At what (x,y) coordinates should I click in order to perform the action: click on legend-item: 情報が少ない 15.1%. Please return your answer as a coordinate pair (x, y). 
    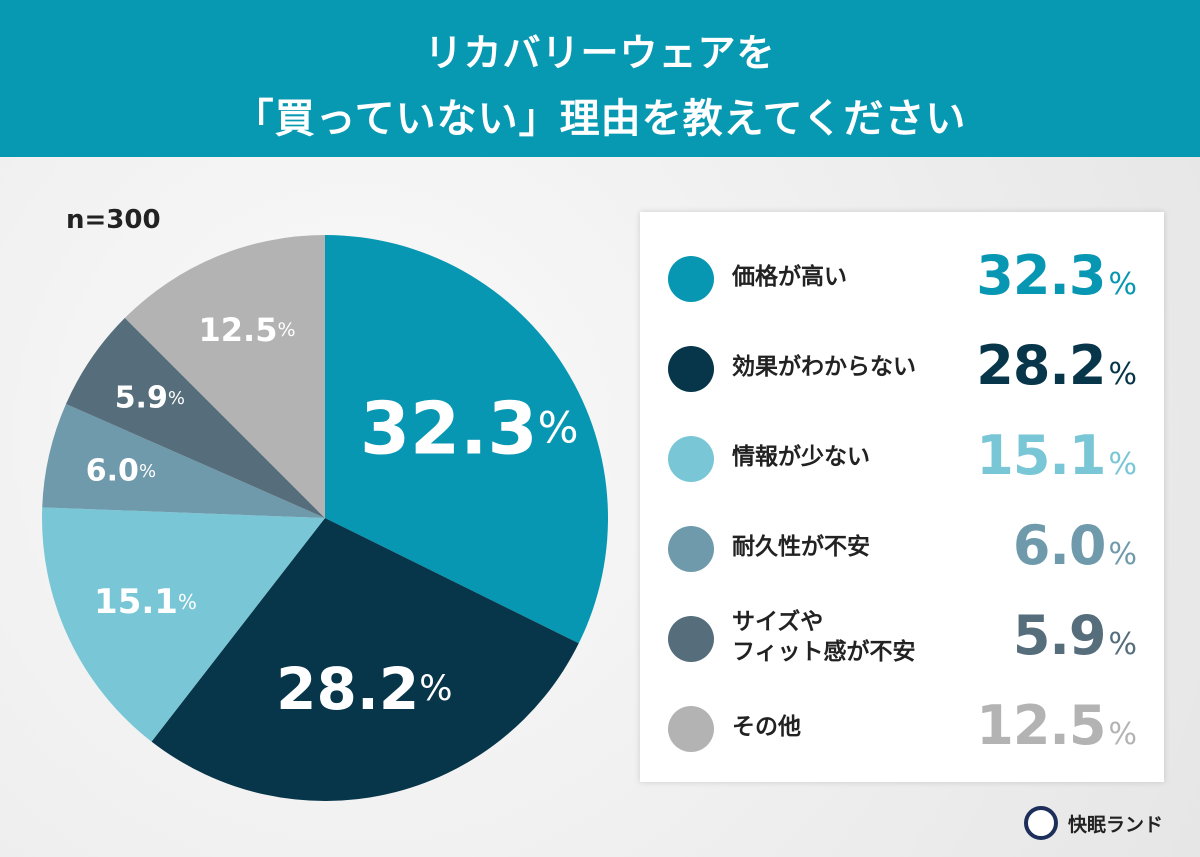
    Looking at the image, I should click on (902, 458).